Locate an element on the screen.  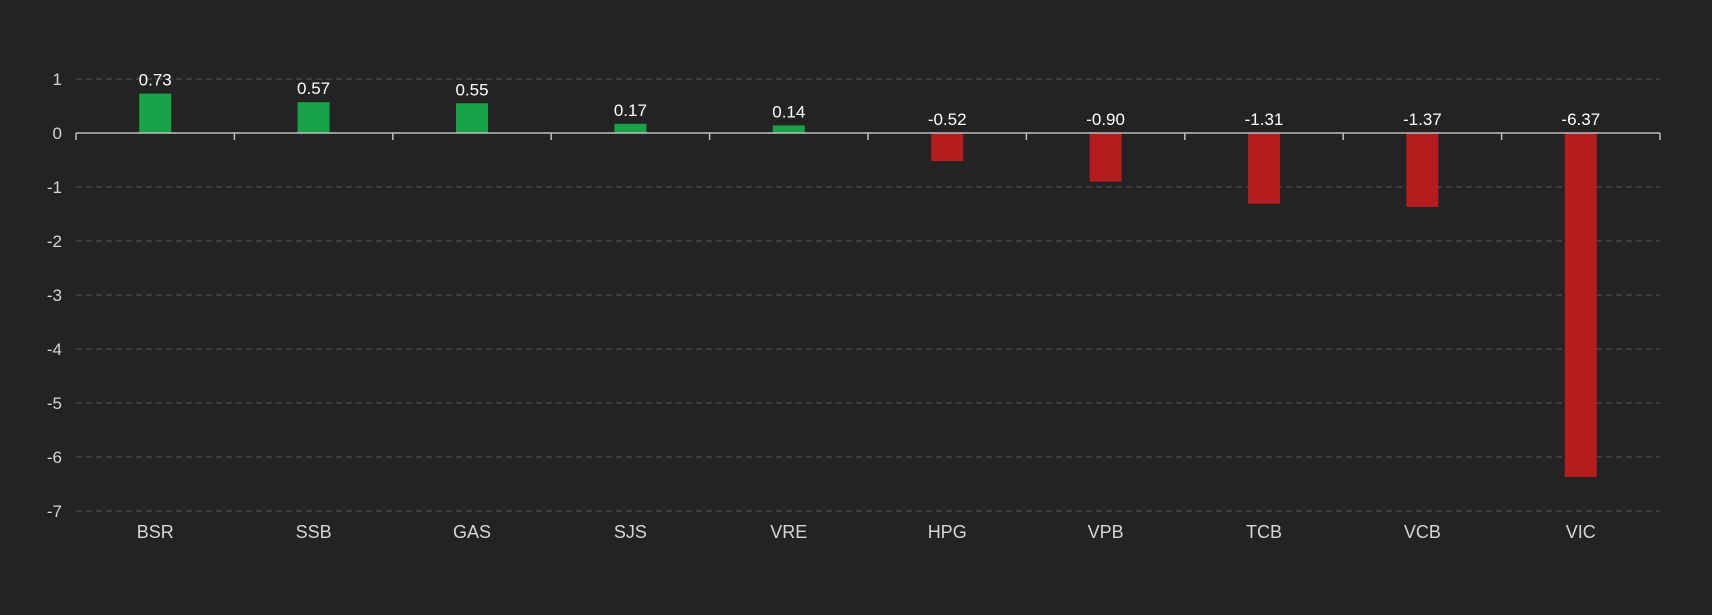
x-tick-label: HPG is located at coordinates (947, 532).